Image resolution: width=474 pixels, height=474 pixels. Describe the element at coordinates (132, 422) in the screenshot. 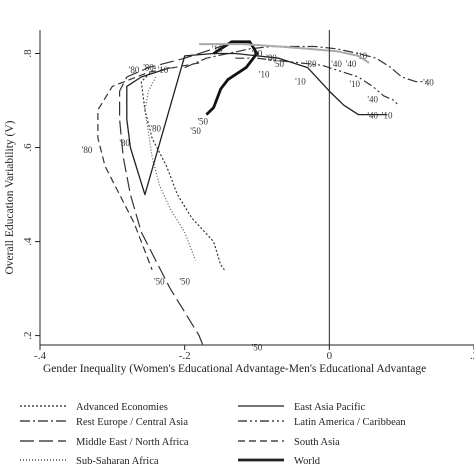

I see `legend-label: Rest Europe / Central Asia` at that location.